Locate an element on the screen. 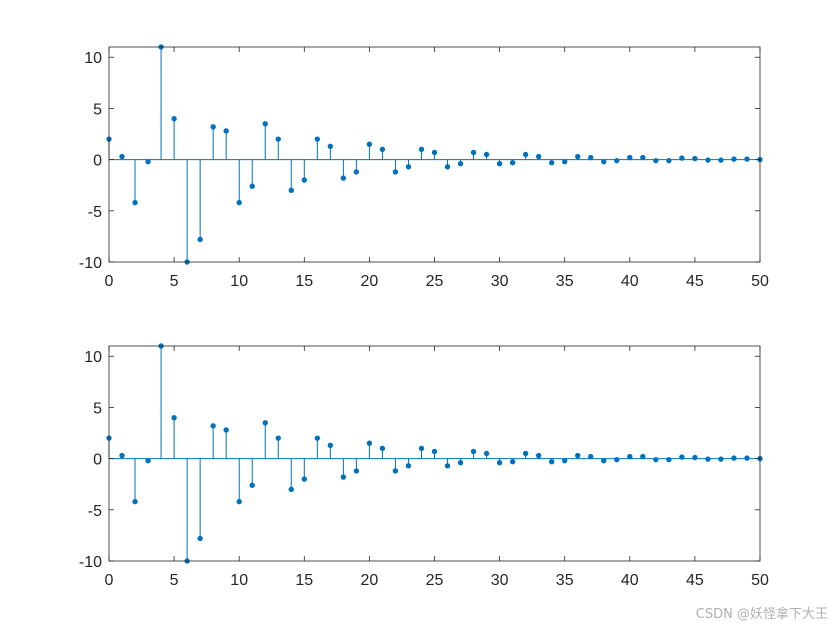  y-tick-label: 10 is located at coordinates (93, 58).